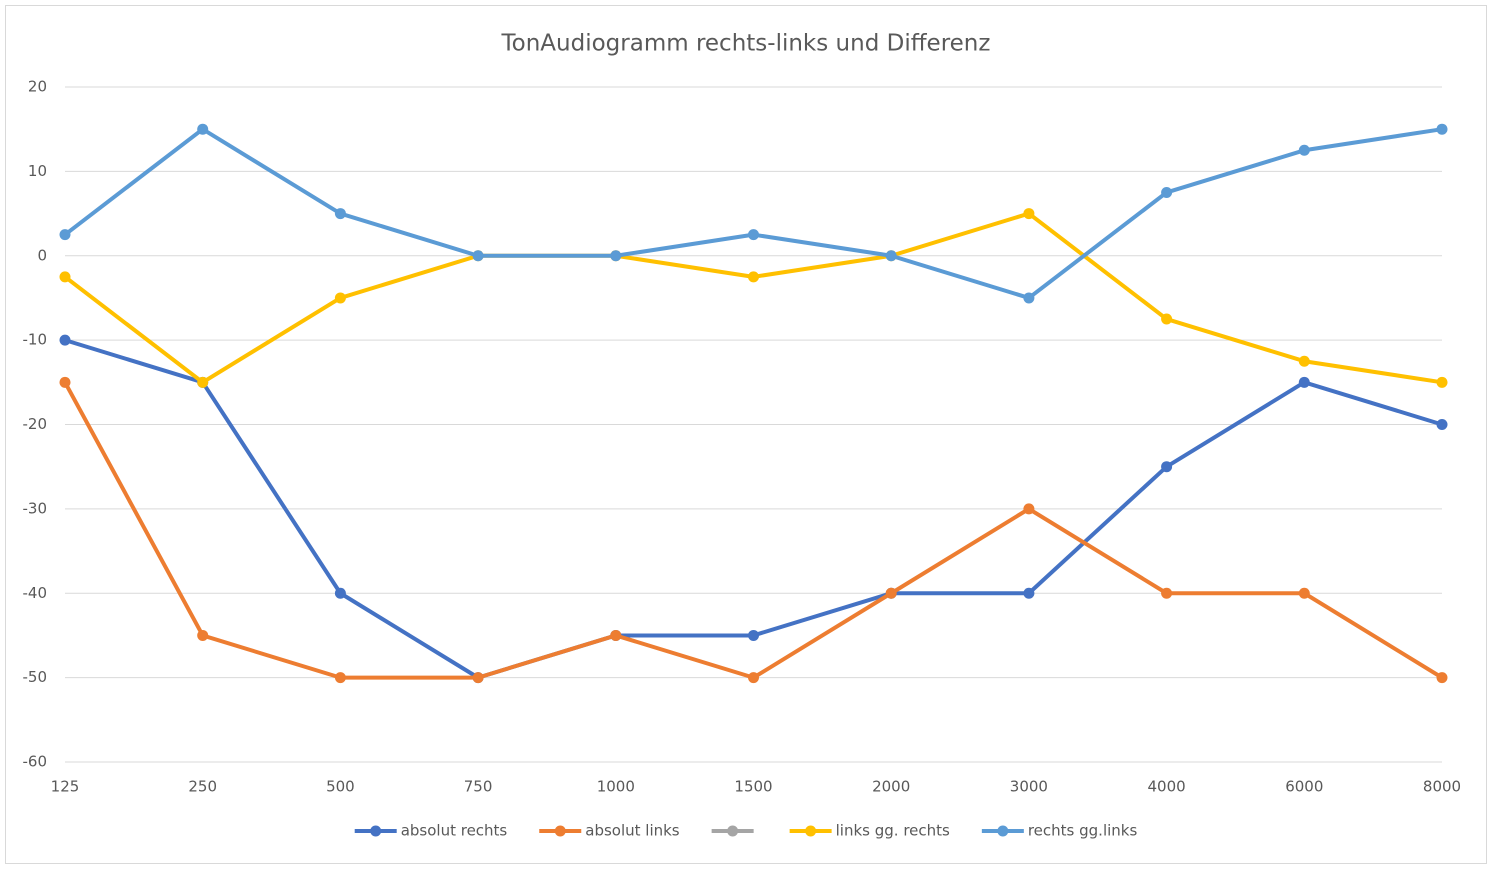 The height and width of the screenshot is (875, 1492). Describe the element at coordinates (35, 593) in the screenshot. I see `y-tick-label: -40` at that location.